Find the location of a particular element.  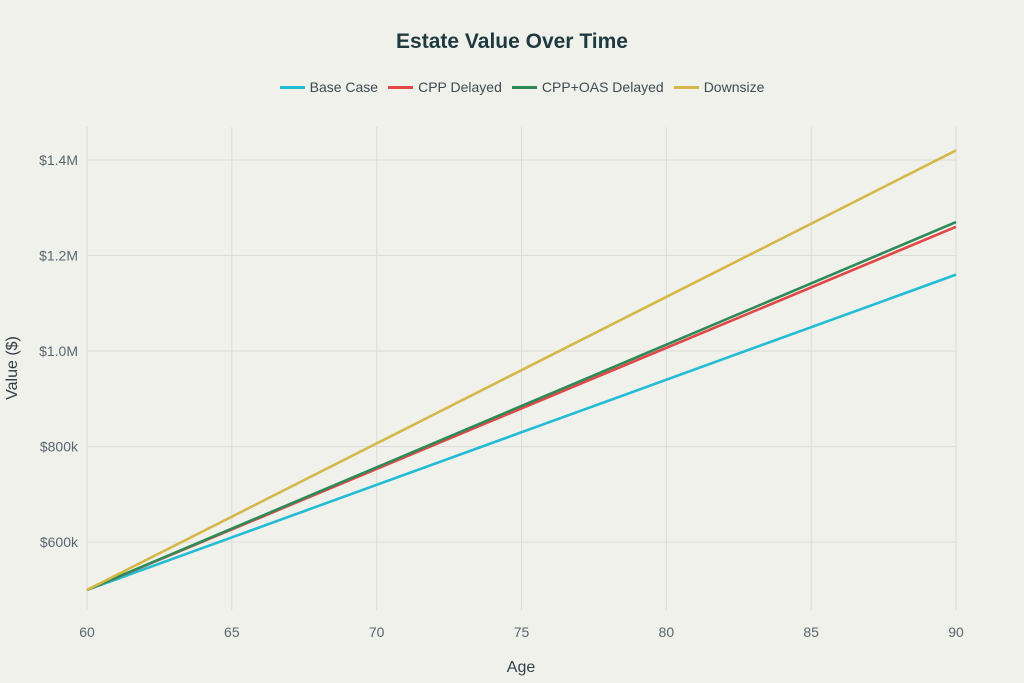

legend-item: CPP+OAS Delayed is located at coordinates (587, 87).